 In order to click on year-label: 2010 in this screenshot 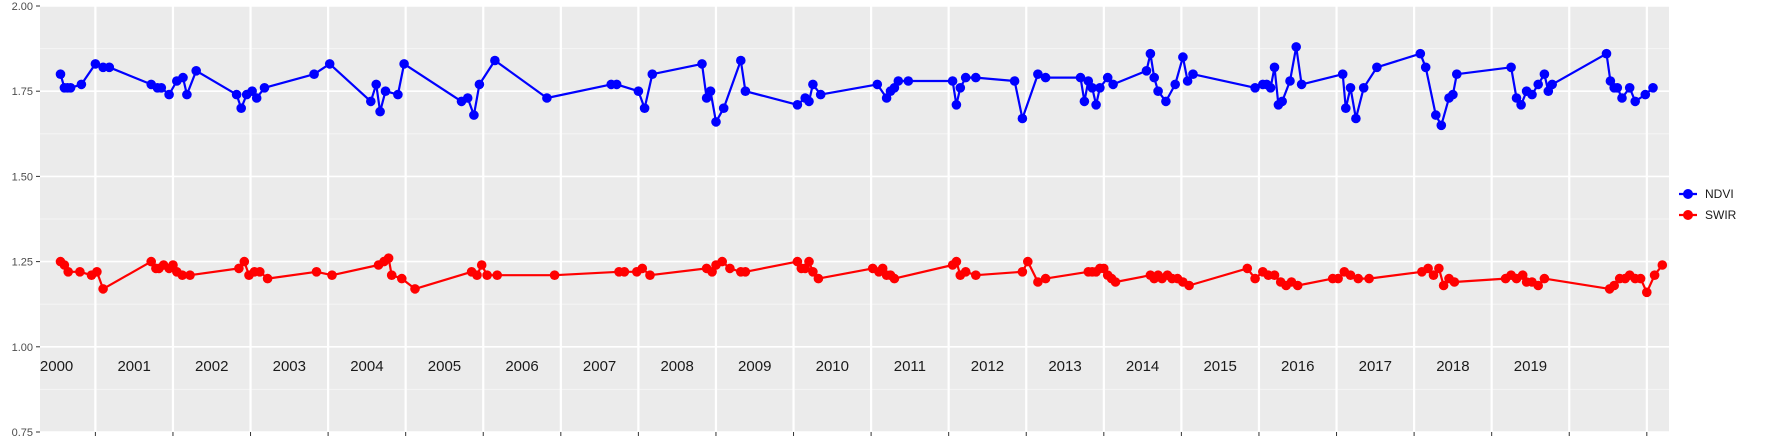, I will do `click(832, 366)`.